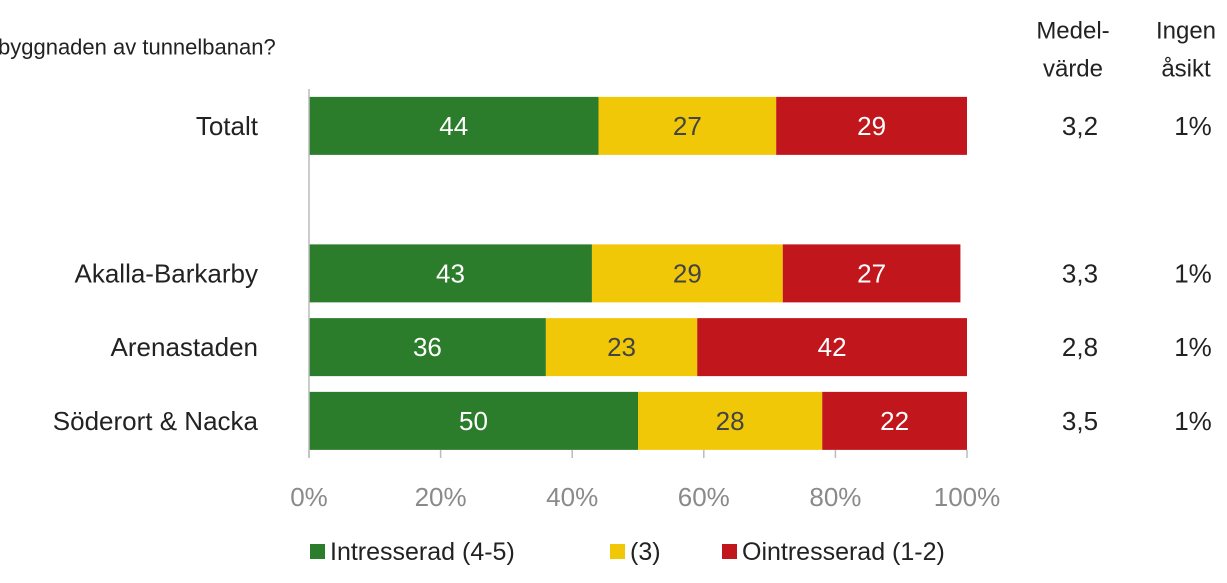 The height and width of the screenshot is (583, 1227). I want to click on column-header: åsikt, so click(1186, 69).